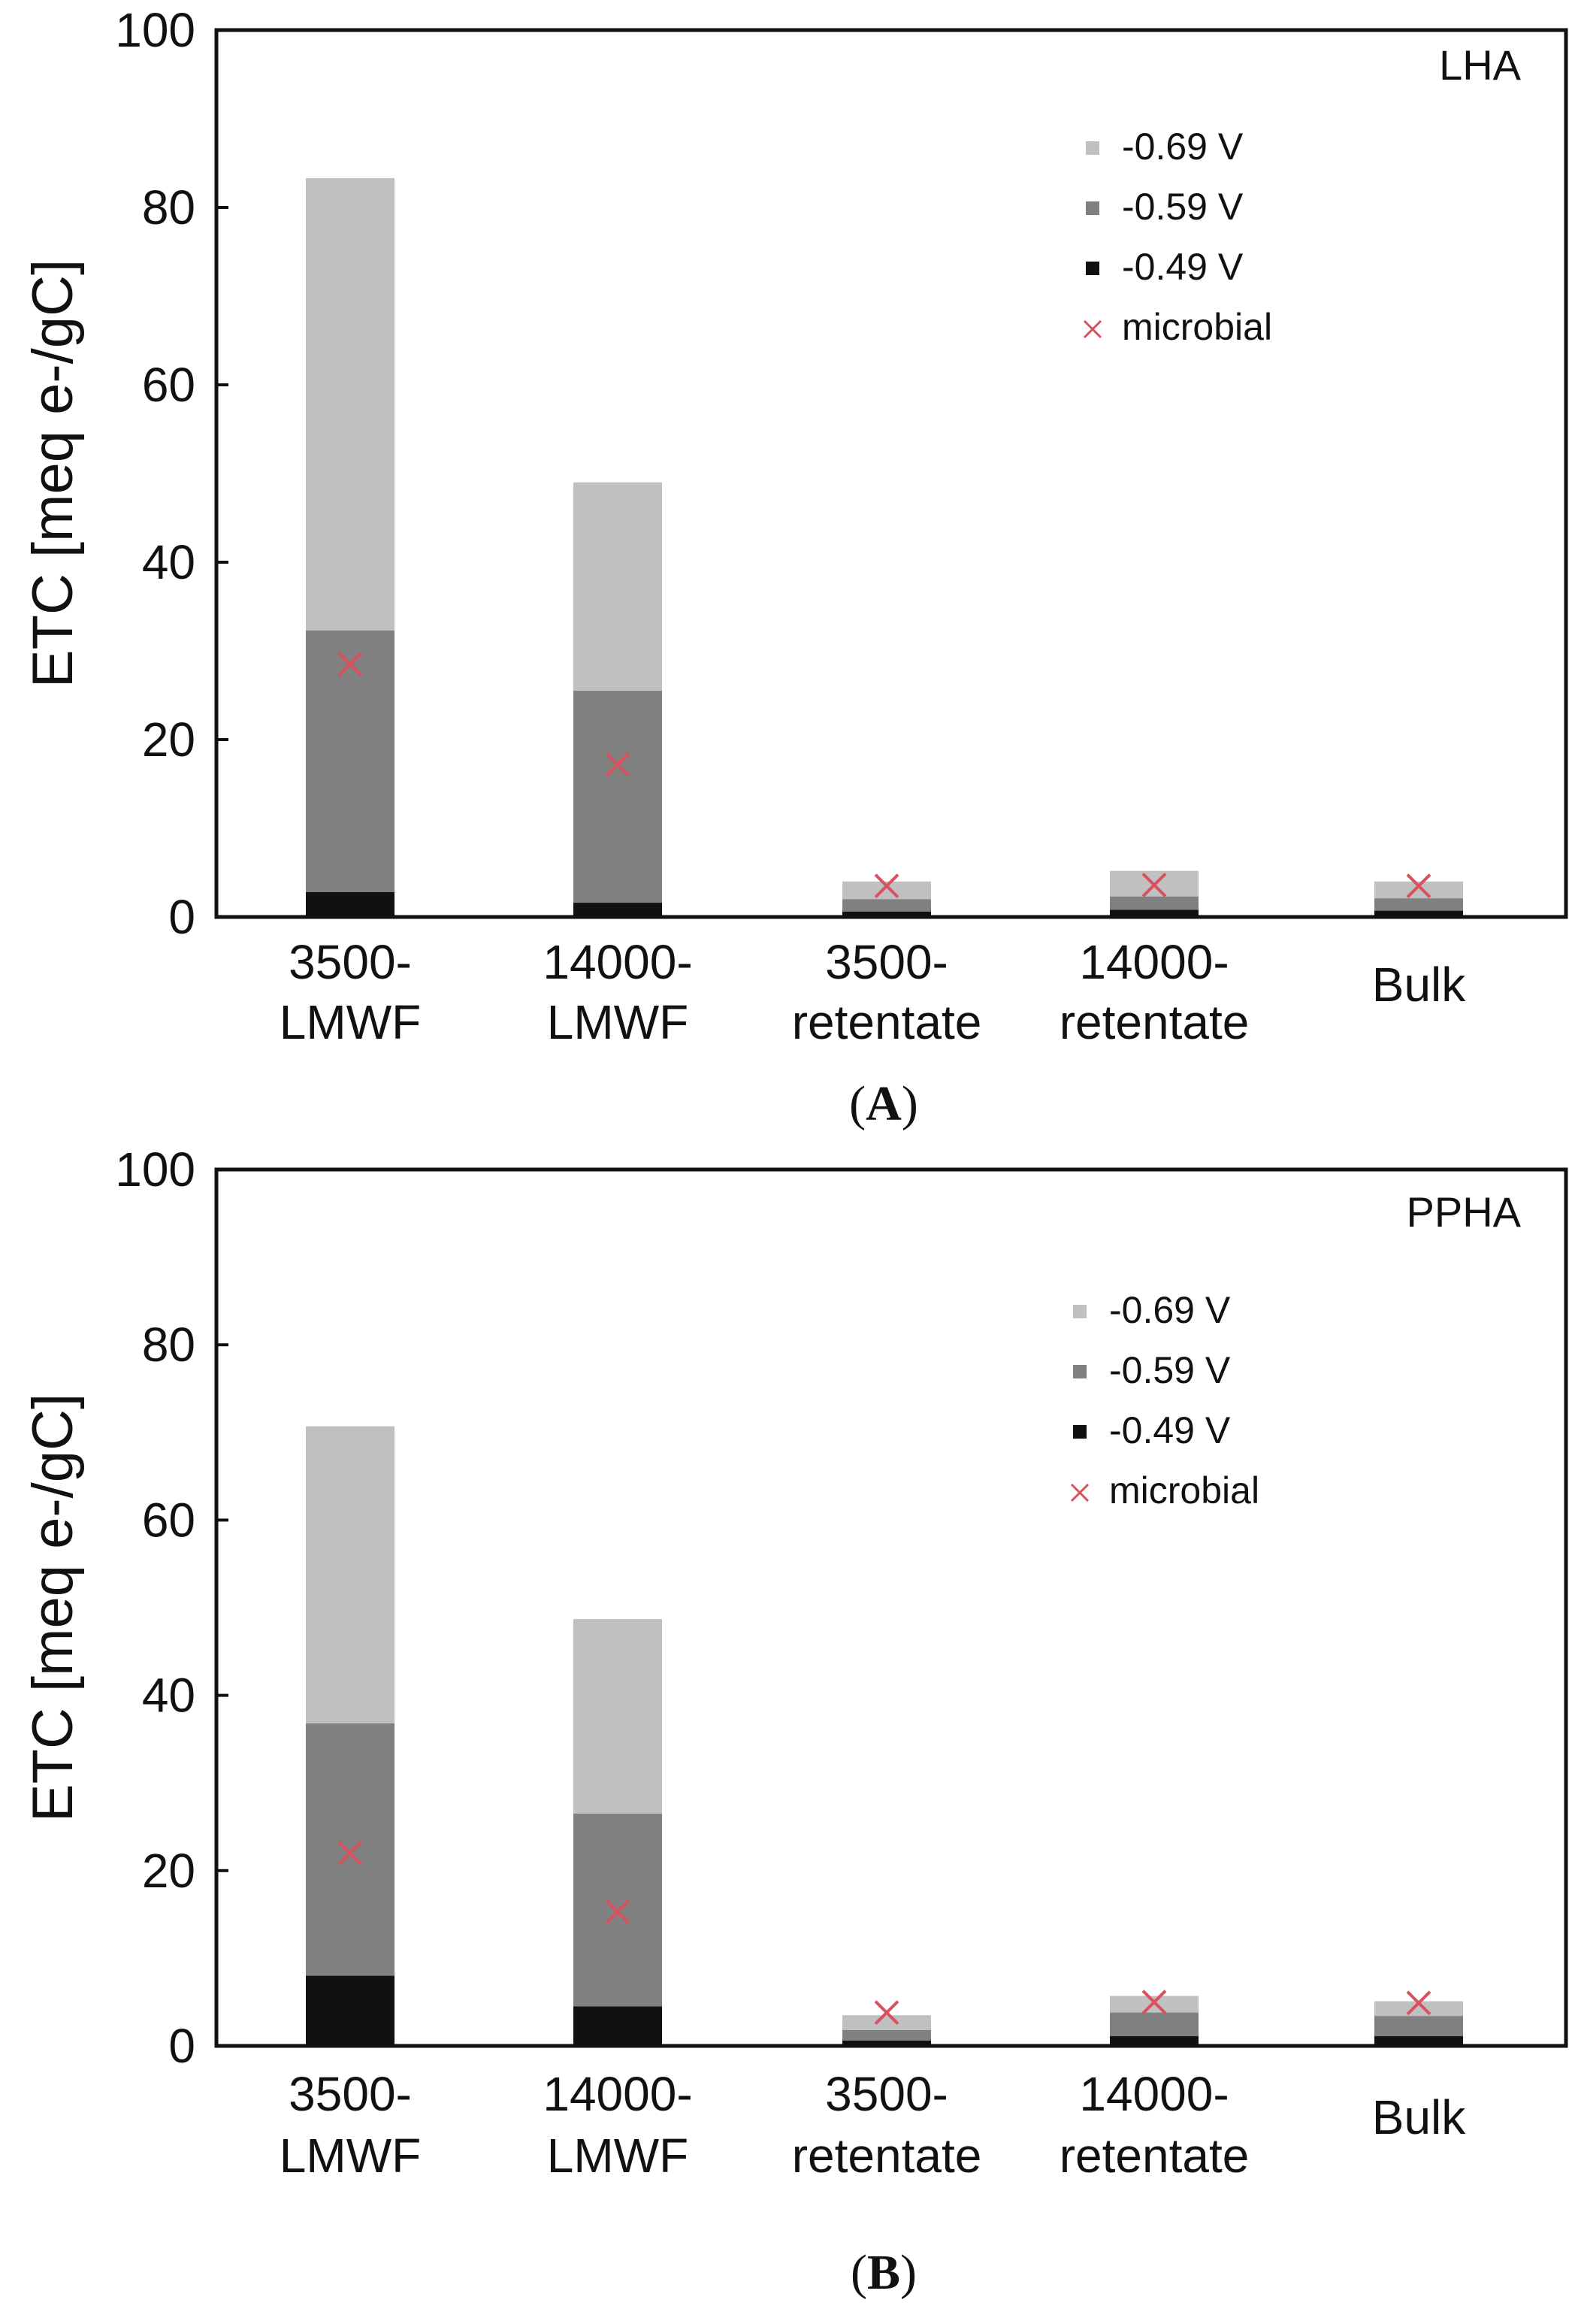 This screenshot has height=2324, width=1575. Describe the element at coordinates (1464, 1212) in the screenshot. I see `corner-label: PPHA` at that location.